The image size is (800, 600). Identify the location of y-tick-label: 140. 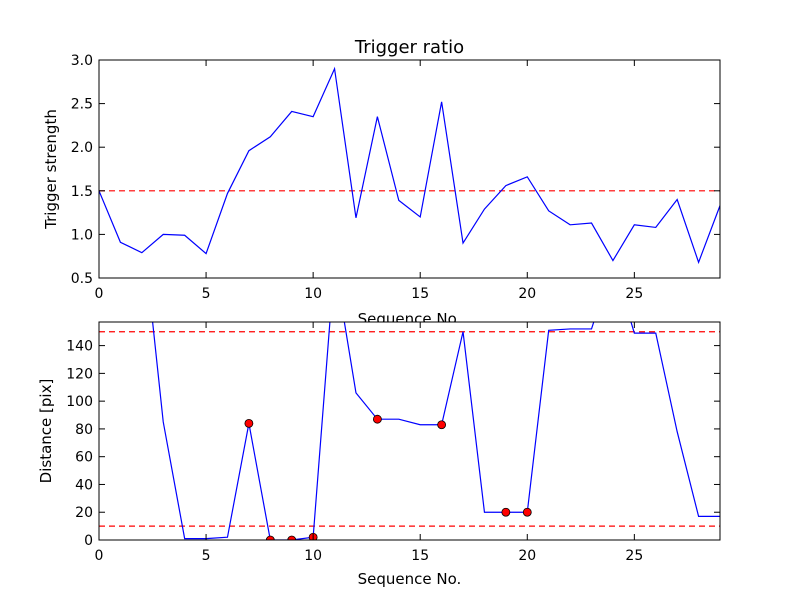
(79, 347).